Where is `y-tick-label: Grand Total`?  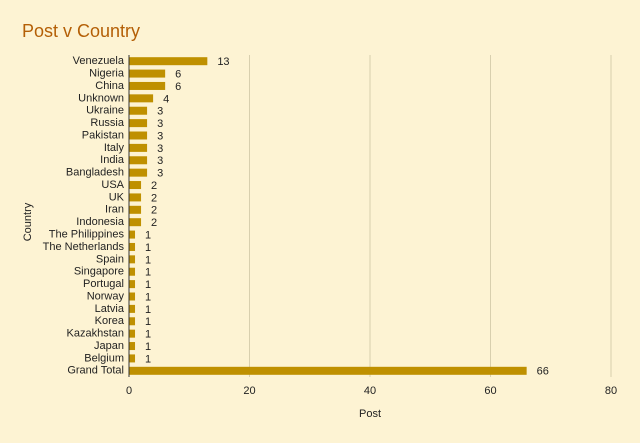
y-tick-label: Grand Total is located at coordinates (95, 371).